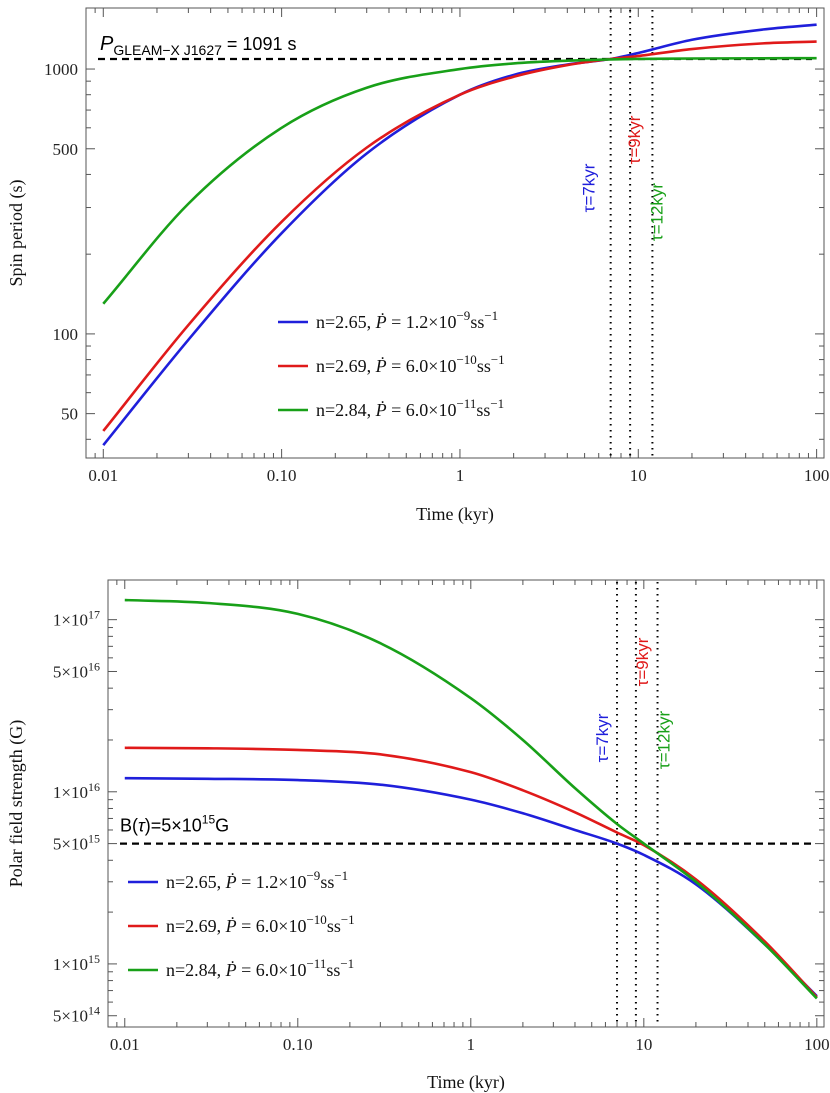 The height and width of the screenshot is (1093, 830). I want to click on y-tick-label: 5×10¹⁵, so click(76, 843).